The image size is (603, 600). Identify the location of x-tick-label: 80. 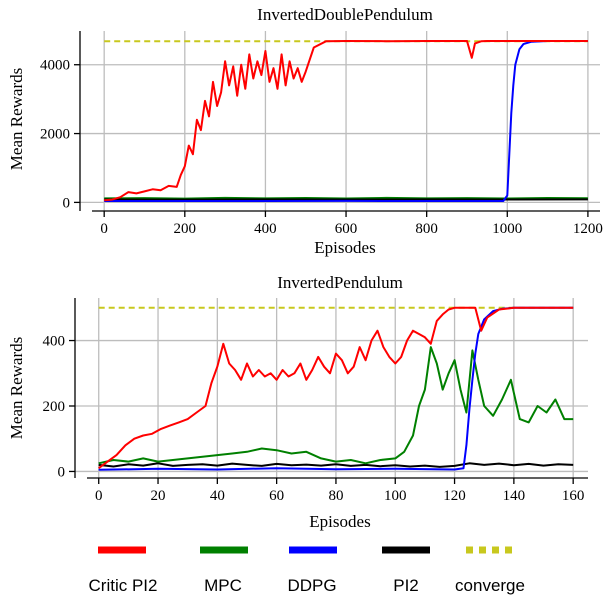
(335, 496).